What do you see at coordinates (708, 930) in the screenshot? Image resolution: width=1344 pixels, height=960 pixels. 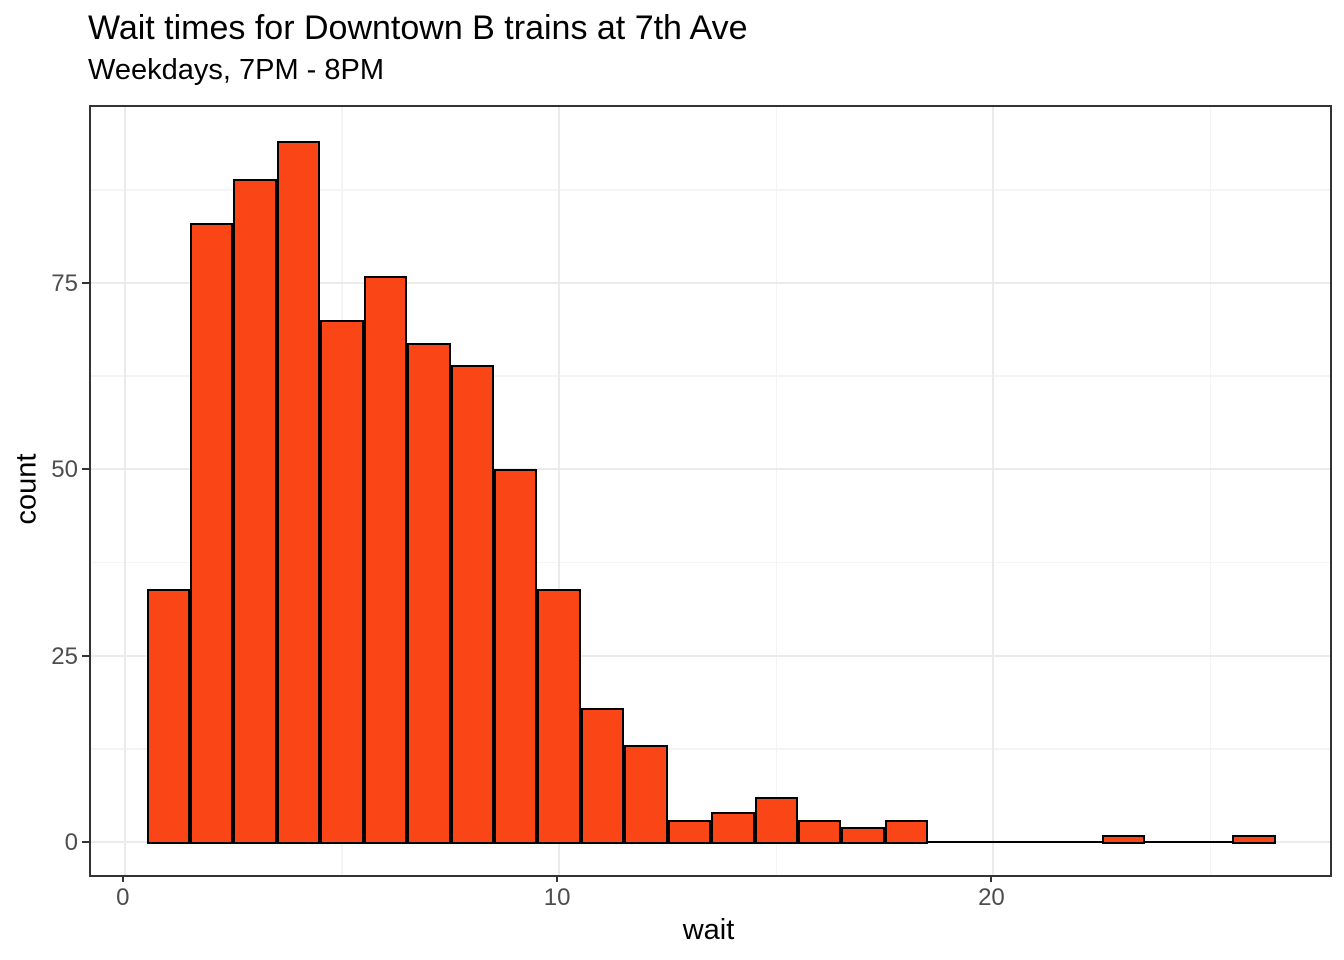 I see `x-axis-title: wait` at bounding box center [708, 930].